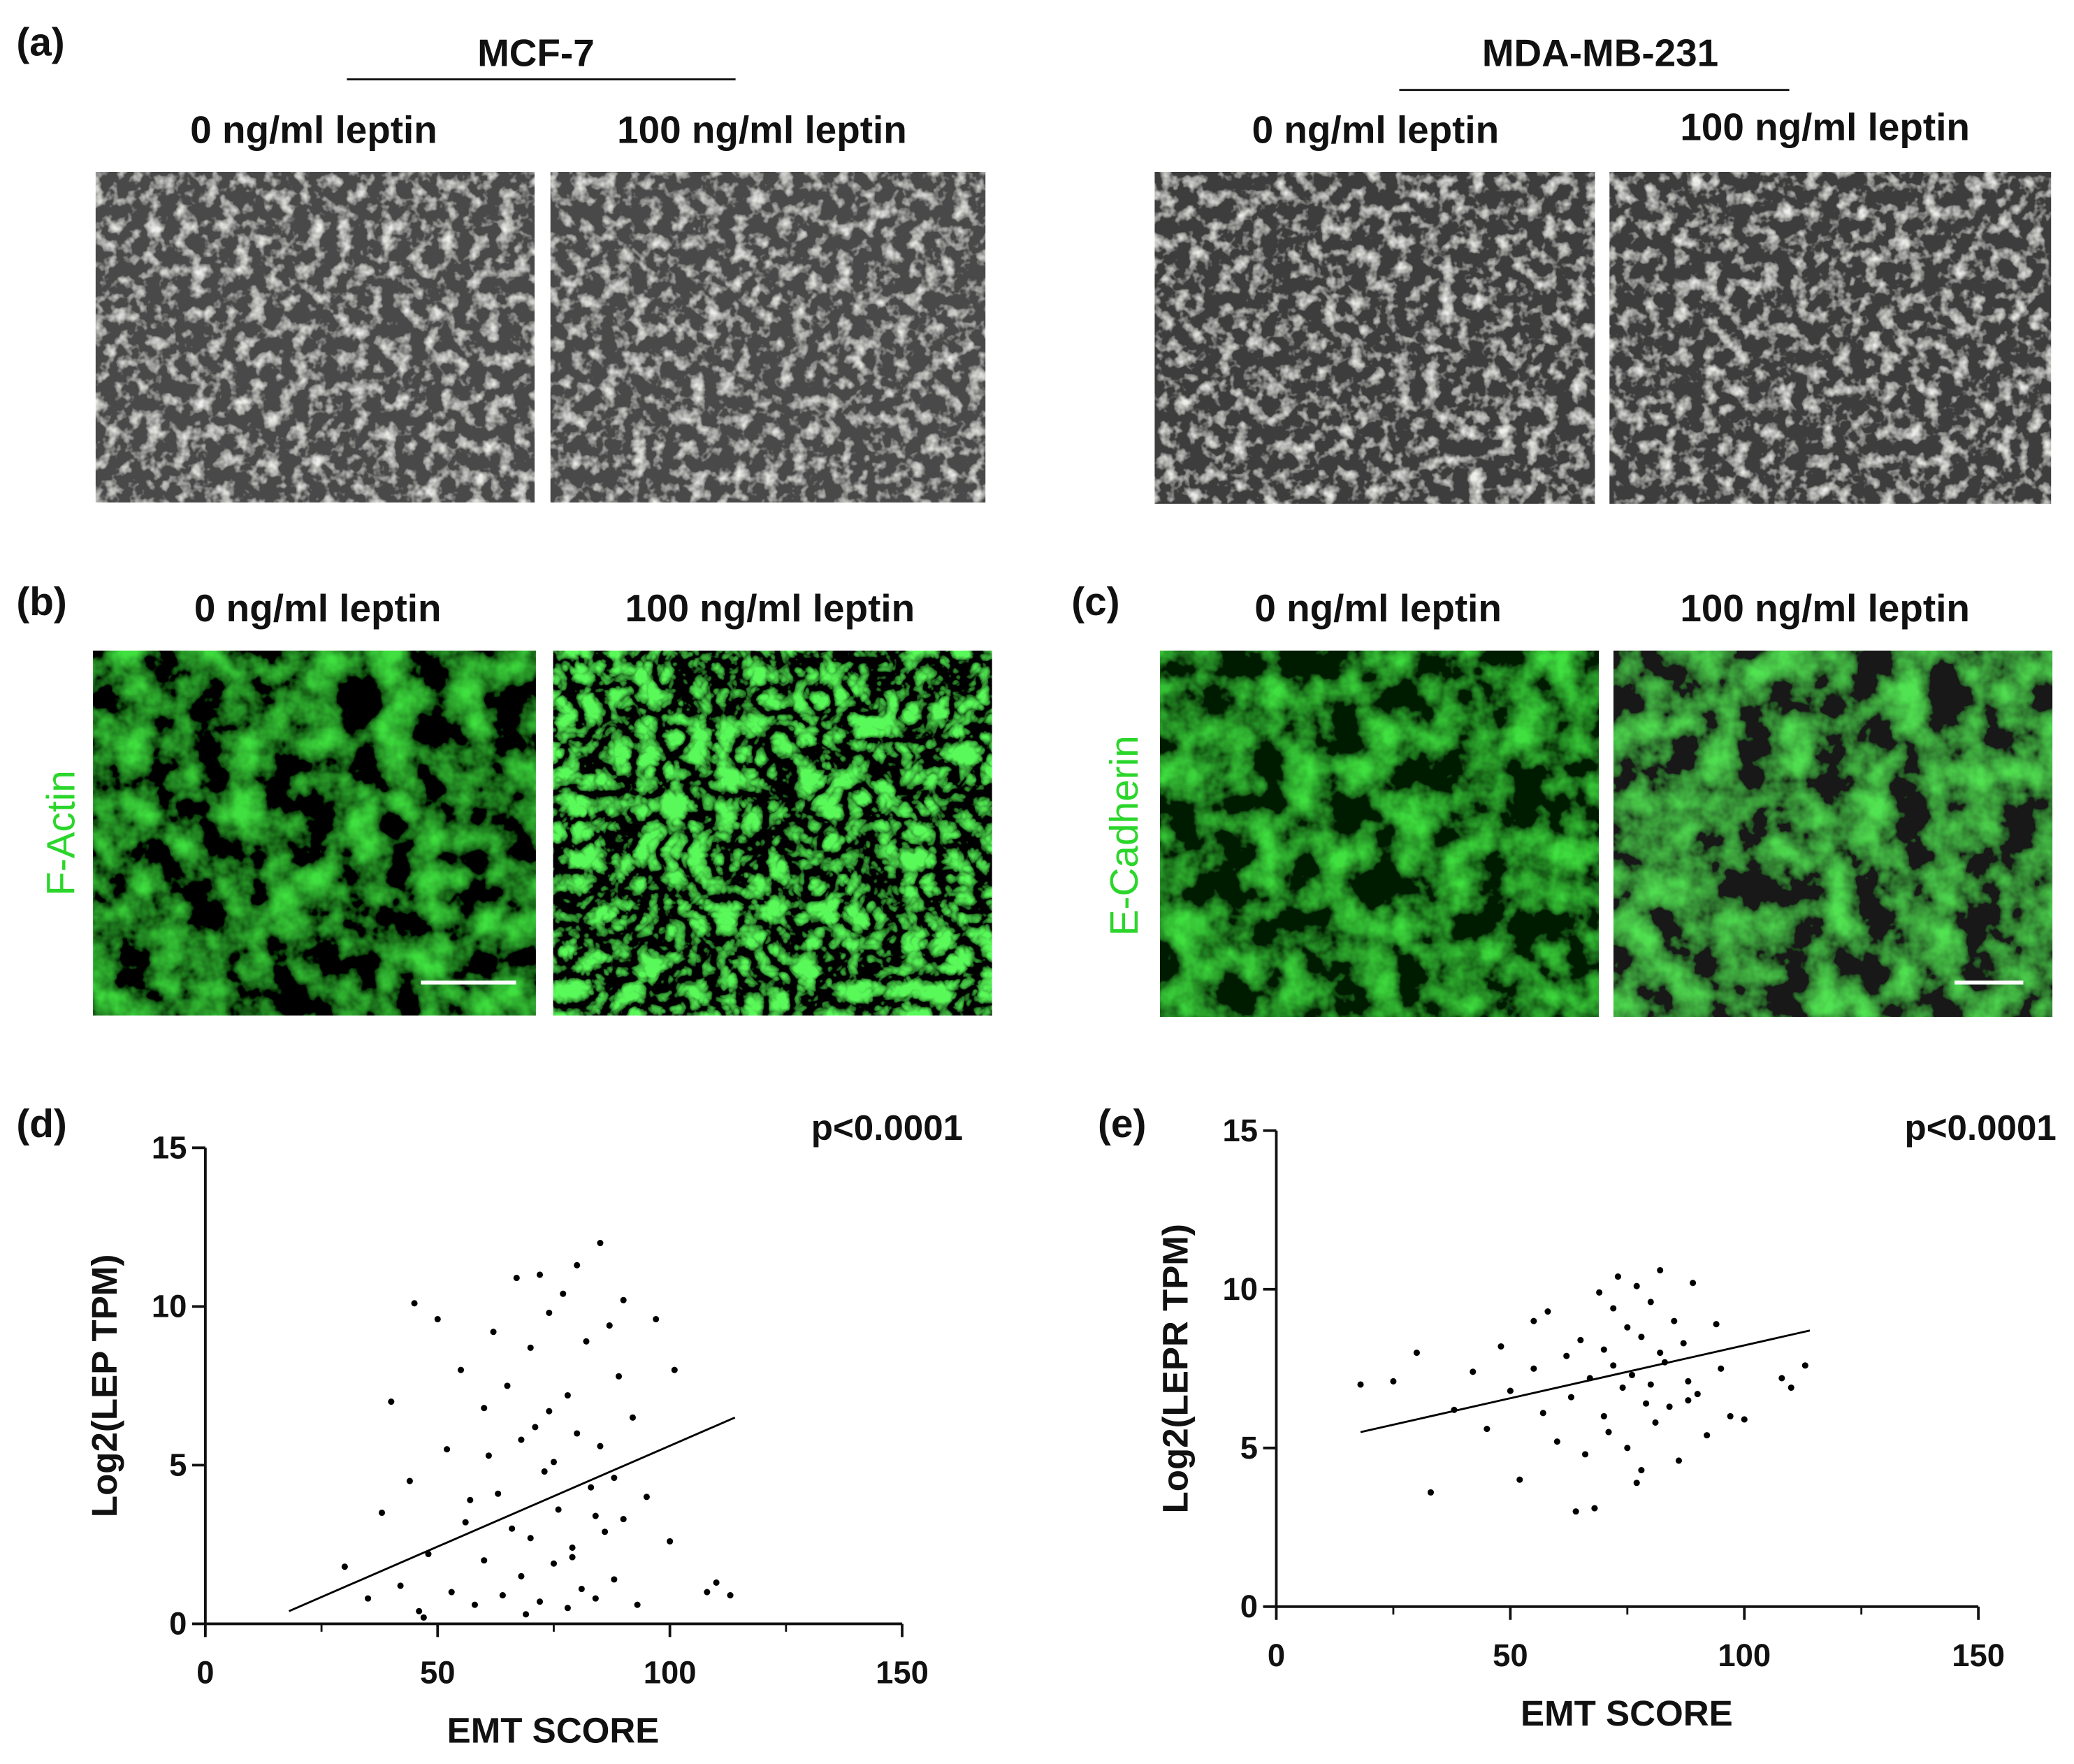 The height and width of the screenshot is (1764, 2074). What do you see at coordinates (1176, 1368) in the screenshot?
I see `y-axis-title: Log2(LEPR TPM)` at bounding box center [1176, 1368].